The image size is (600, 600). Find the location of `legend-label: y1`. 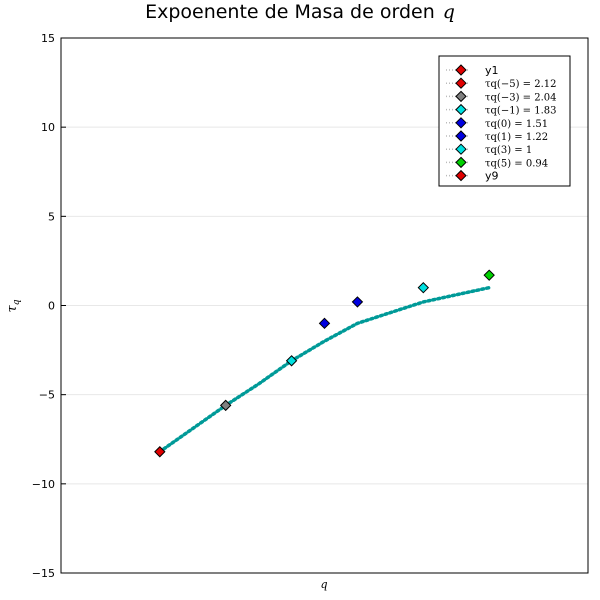

legend-label: y1 is located at coordinates (492, 70).